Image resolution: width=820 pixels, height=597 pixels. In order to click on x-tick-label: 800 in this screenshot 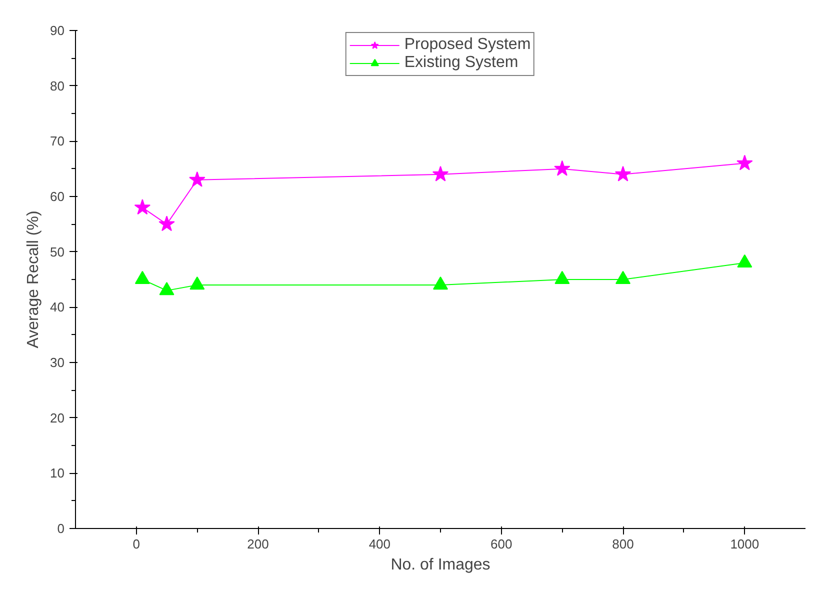, I will do `click(623, 544)`.